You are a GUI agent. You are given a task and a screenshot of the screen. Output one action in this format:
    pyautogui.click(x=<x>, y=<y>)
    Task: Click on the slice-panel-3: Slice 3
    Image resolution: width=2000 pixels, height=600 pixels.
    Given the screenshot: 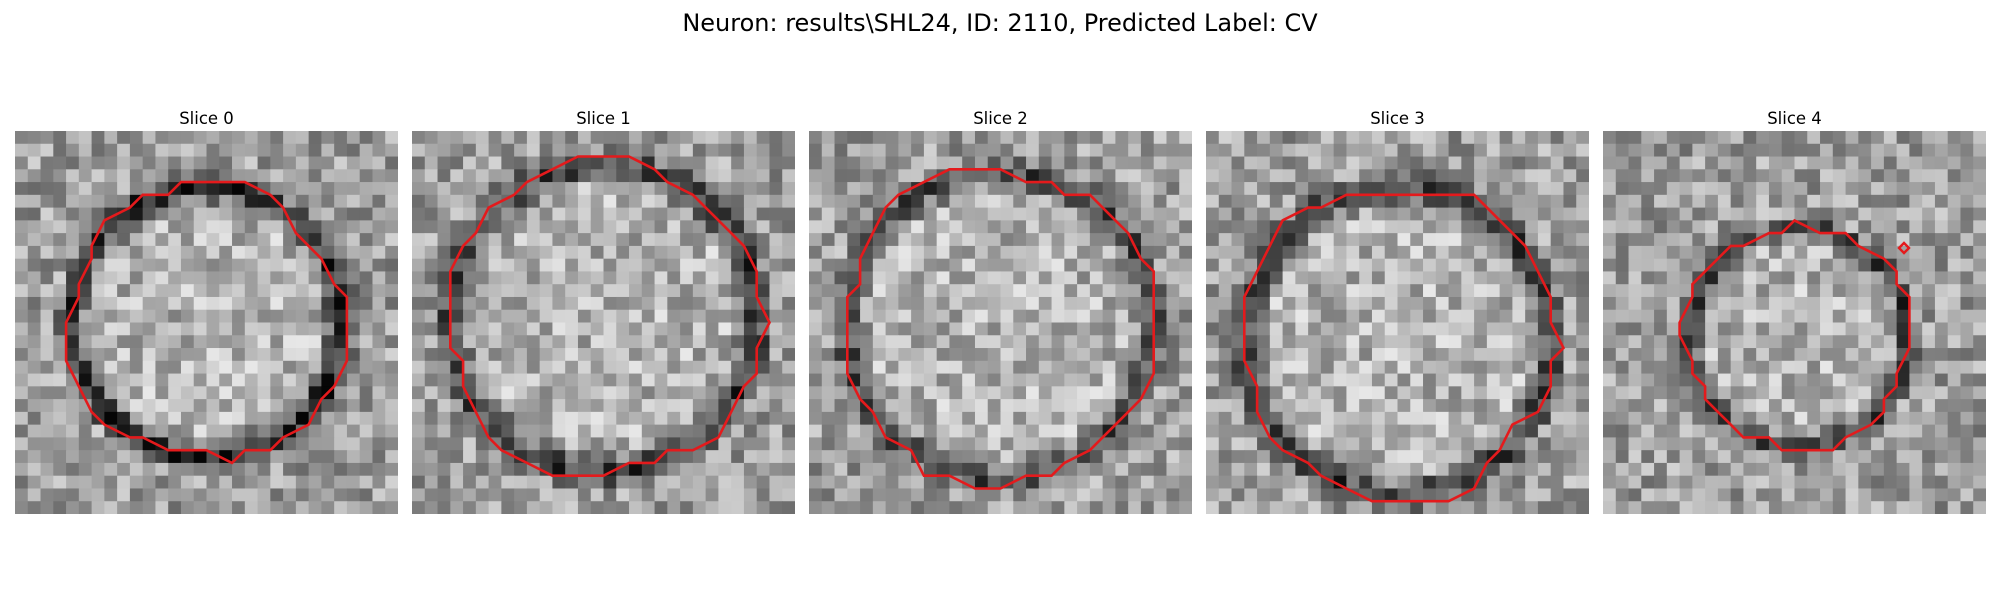 What is the action you would take?
    pyautogui.click(x=1397, y=311)
    